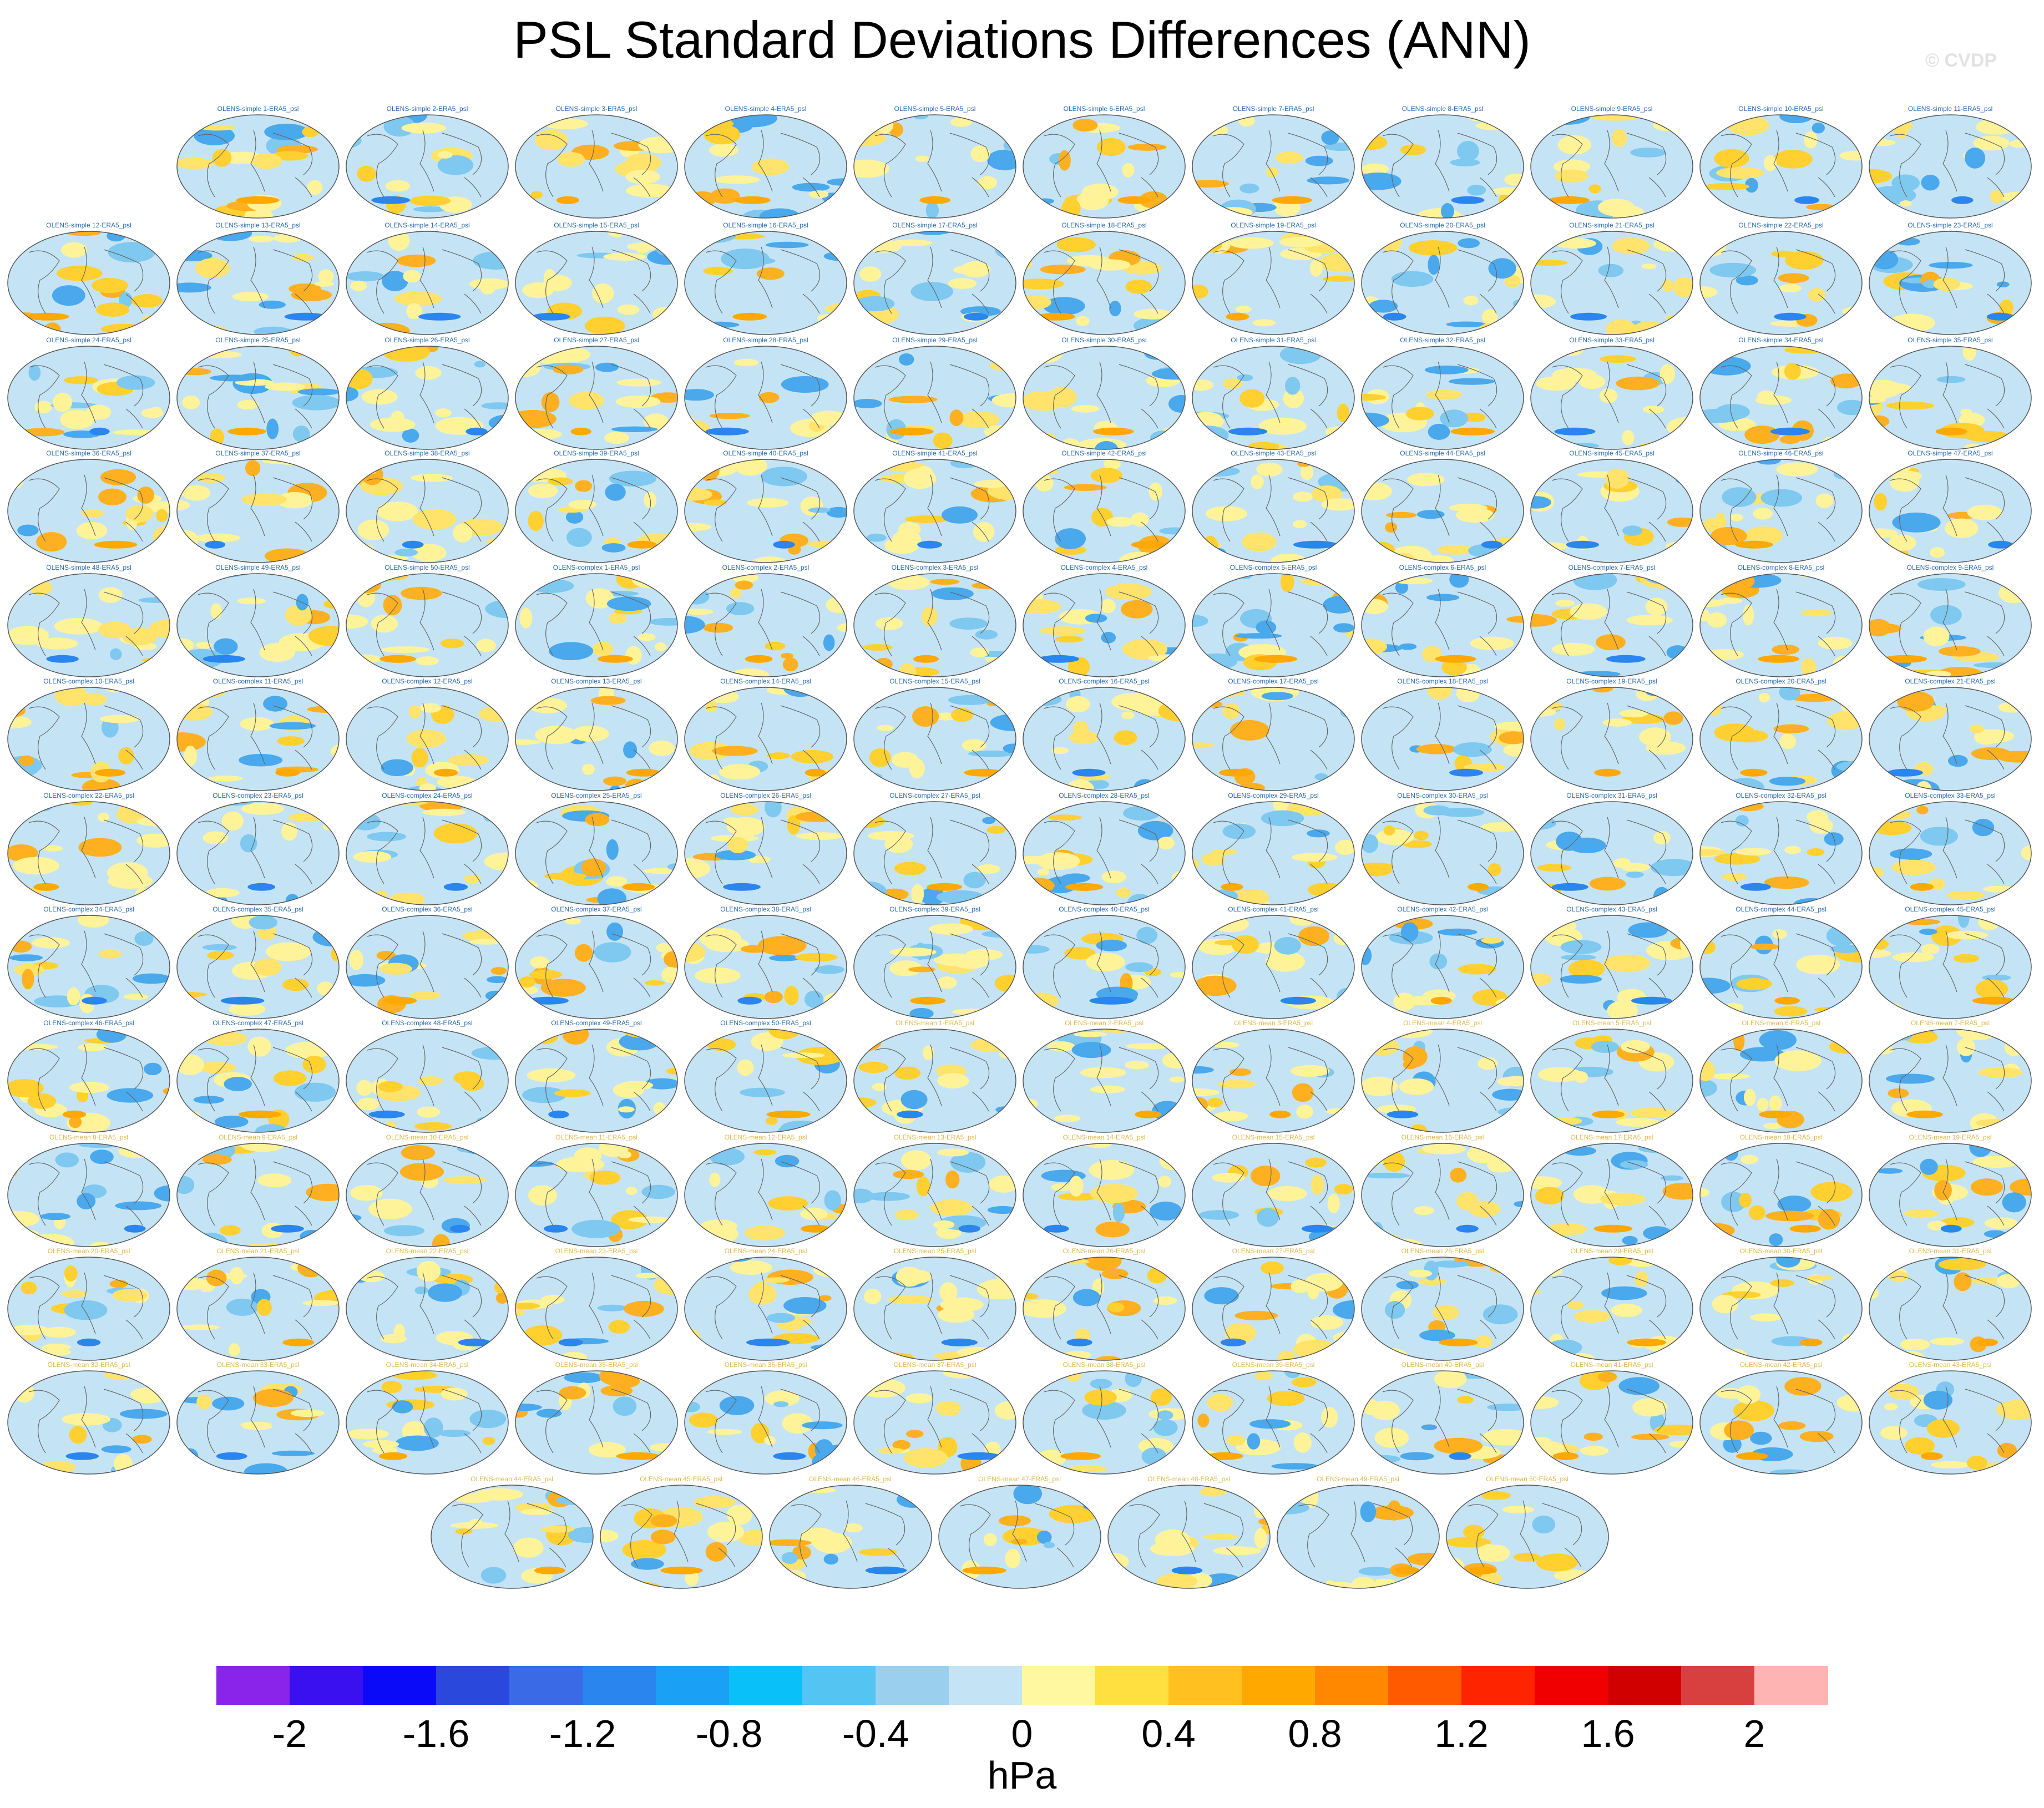 This screenshot has width=2044, height=1808. Describe the element at coordinates (1608, 1733) in the screenshot. I see `colorbar-tick-label: 1.6` at that location.